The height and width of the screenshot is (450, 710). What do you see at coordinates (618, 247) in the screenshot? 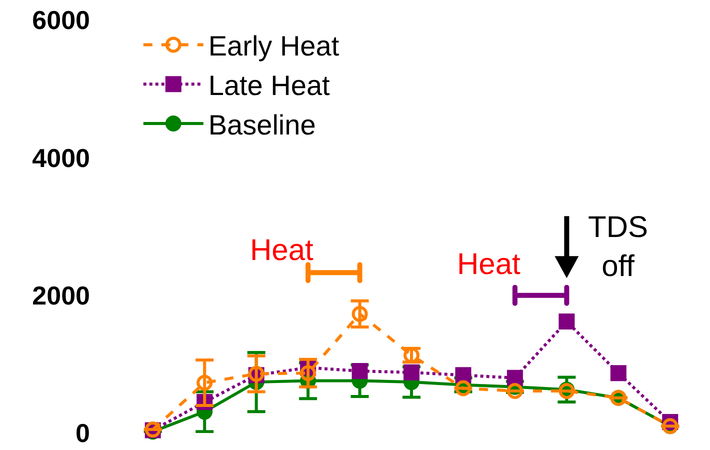
I see `annotation: TDS off` at bounding box center [618, 247].